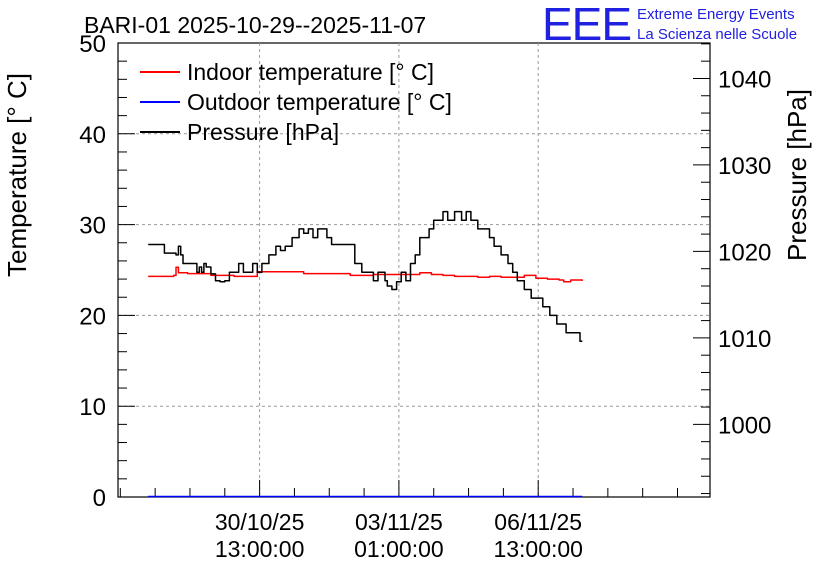 The width and height of the screenshot is (836, 572). What do you see at coordinates (310, 72) in the screenshot?
I see `legend-label-indoor-temperature: Indoor temperature [° C]` at bounding box center [310, 72].